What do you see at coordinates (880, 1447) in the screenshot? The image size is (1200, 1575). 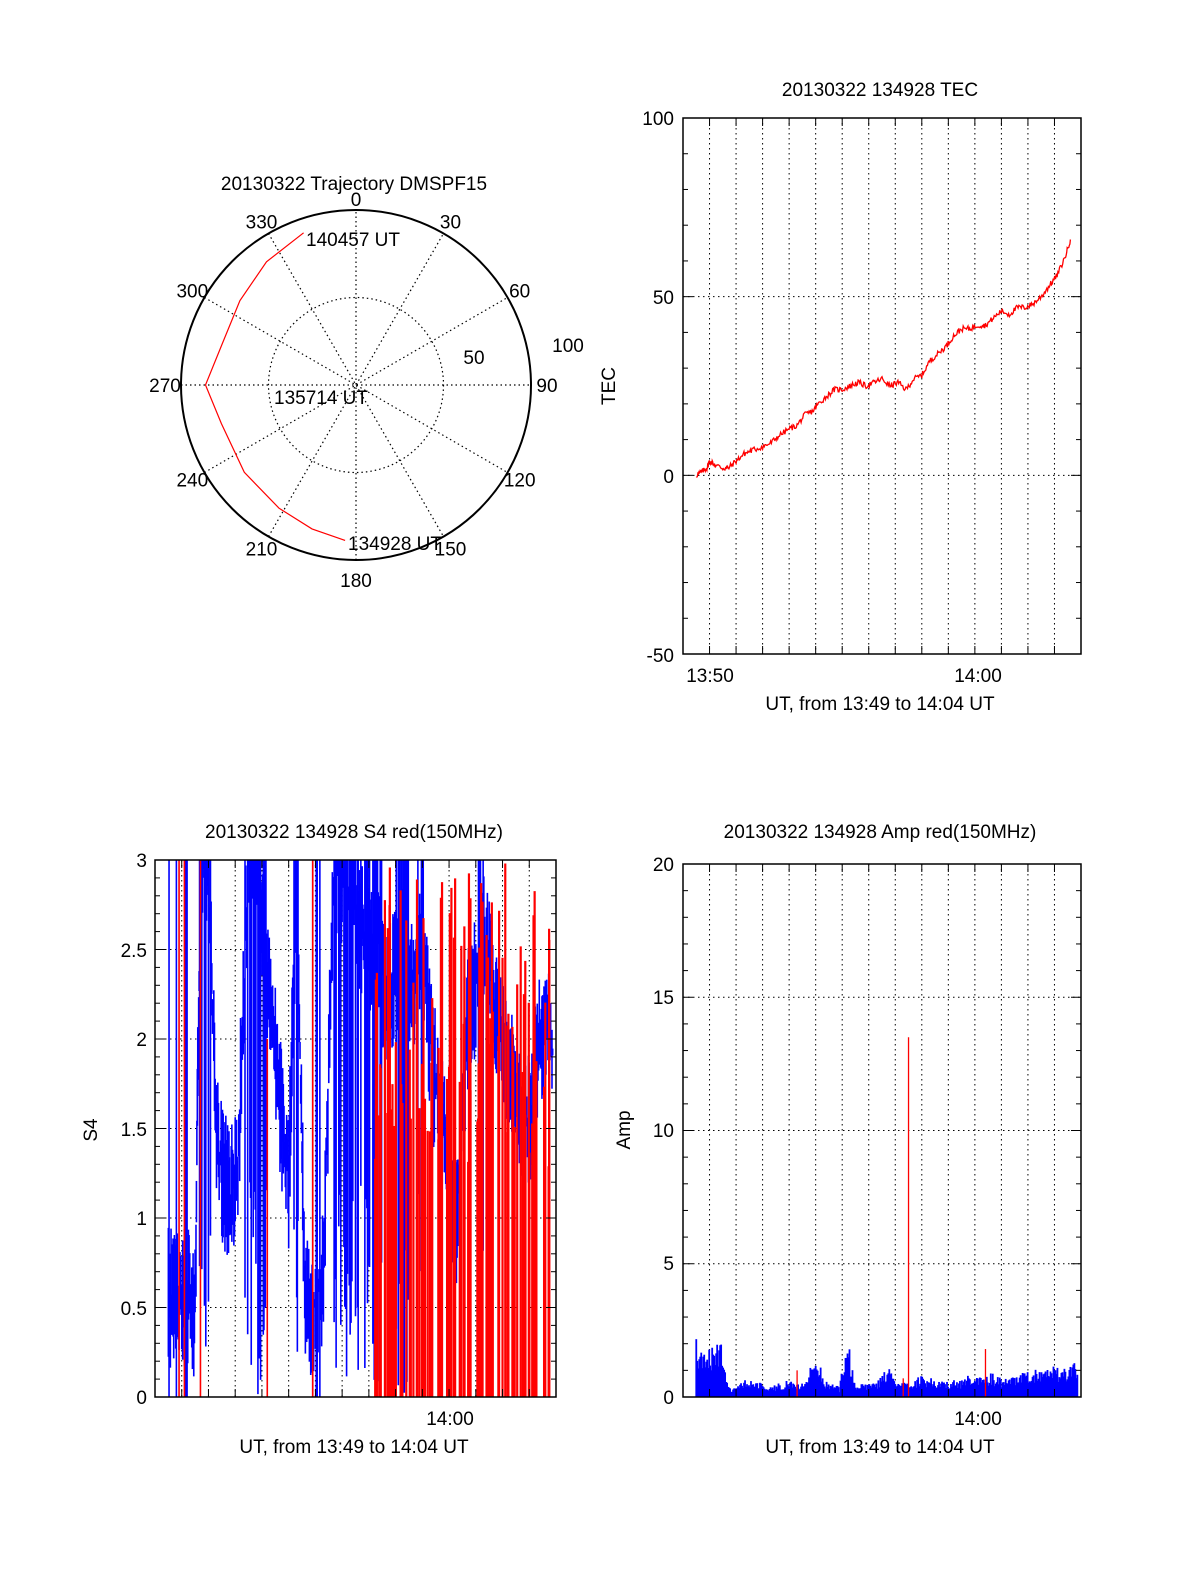 I see `amp-xlabel: UT, from 13:49 to 14:04 UT` at bounding box center [880, 1447].